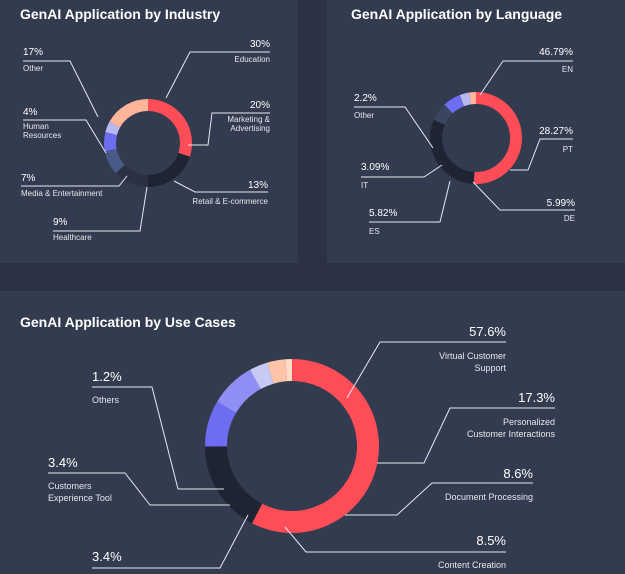 This screenshot has width=625, height=574. I want to click on slice-percent-label: 17%, so click(33, 52).